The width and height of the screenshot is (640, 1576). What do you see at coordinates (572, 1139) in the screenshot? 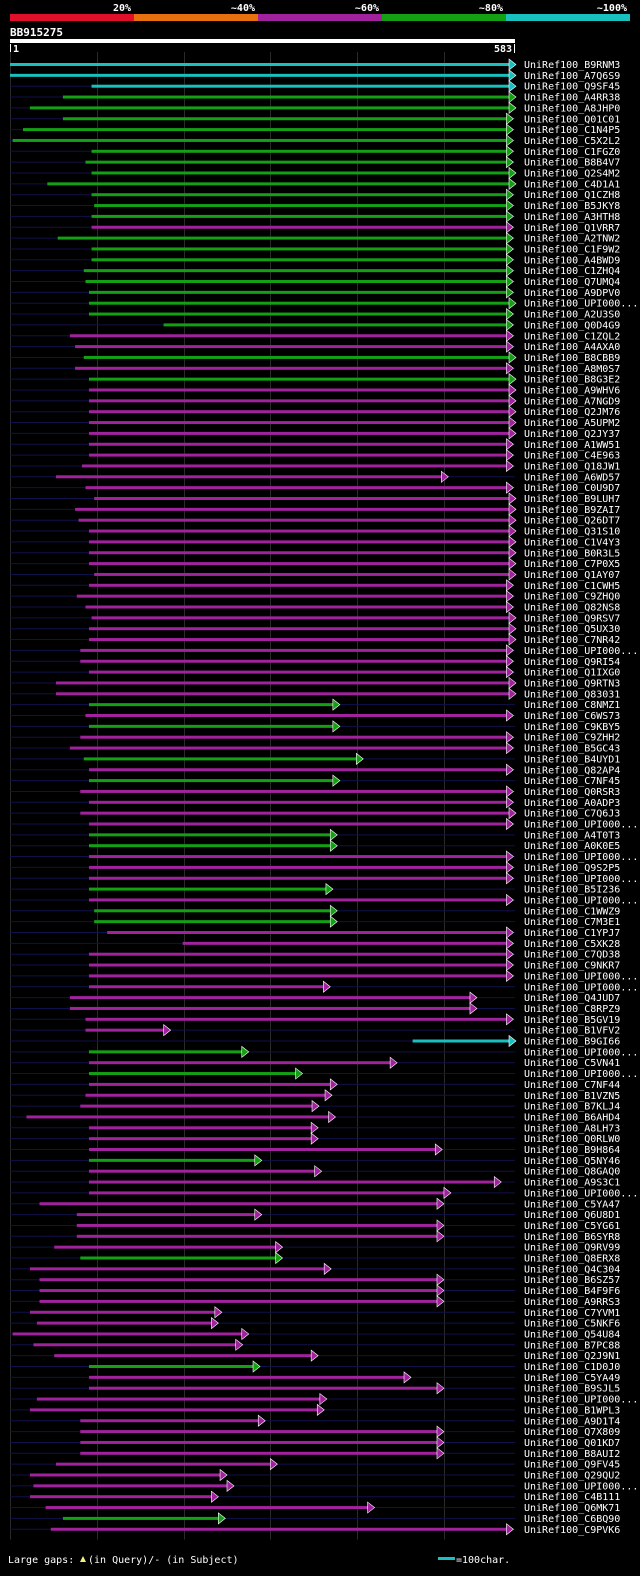
I see `hit-label: UniRef100_Q0RLW0` at bounding box center [572, 1139].